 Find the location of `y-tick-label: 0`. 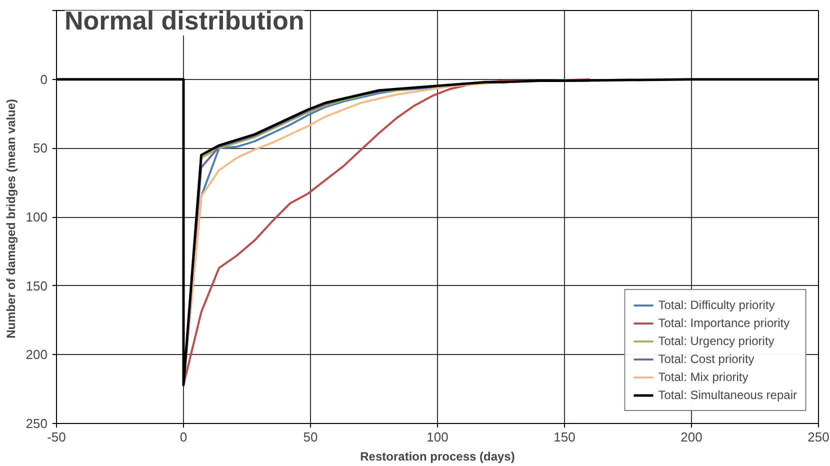

y-tick-label: 0 is located at coordinates (44, 79).